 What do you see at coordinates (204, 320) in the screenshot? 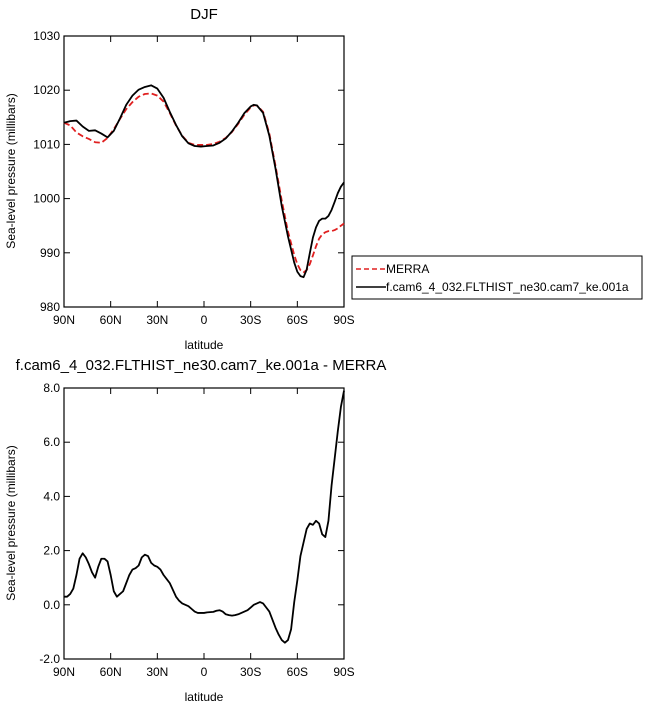
I see `top-x-tick-label: 0` at bounding box center [204, 320].